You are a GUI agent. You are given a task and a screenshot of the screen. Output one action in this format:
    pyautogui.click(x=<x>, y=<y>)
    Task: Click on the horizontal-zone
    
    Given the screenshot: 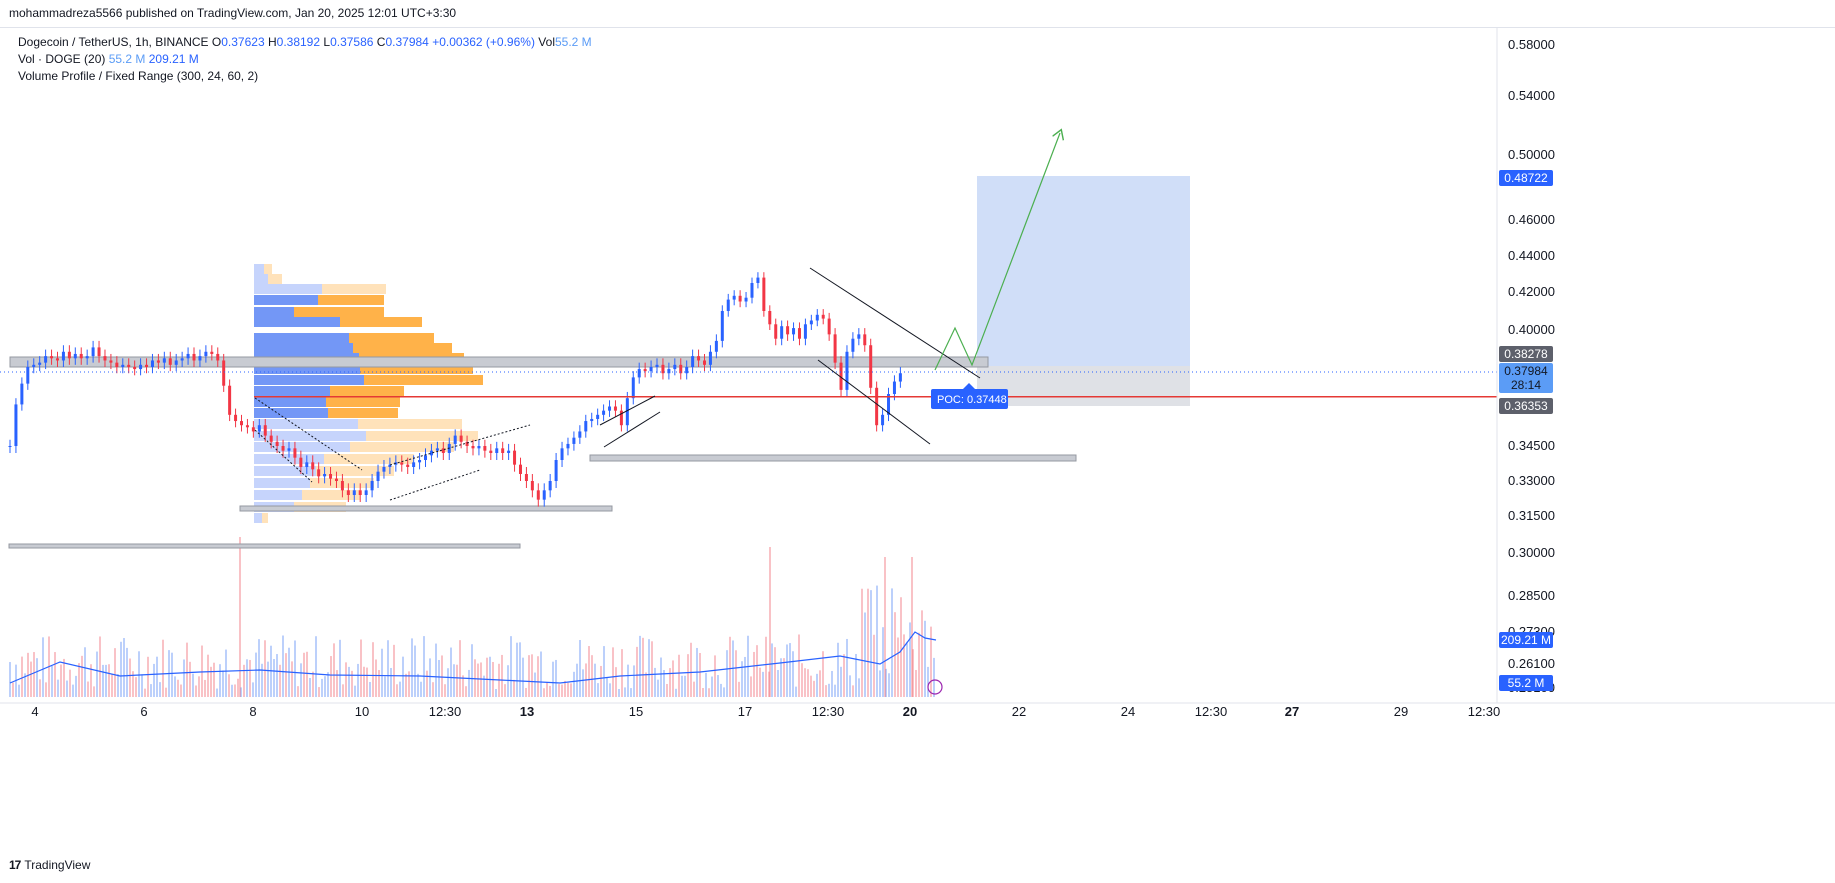 What is the action you would take?
    pyautogui.click(x=426, y=508)
    